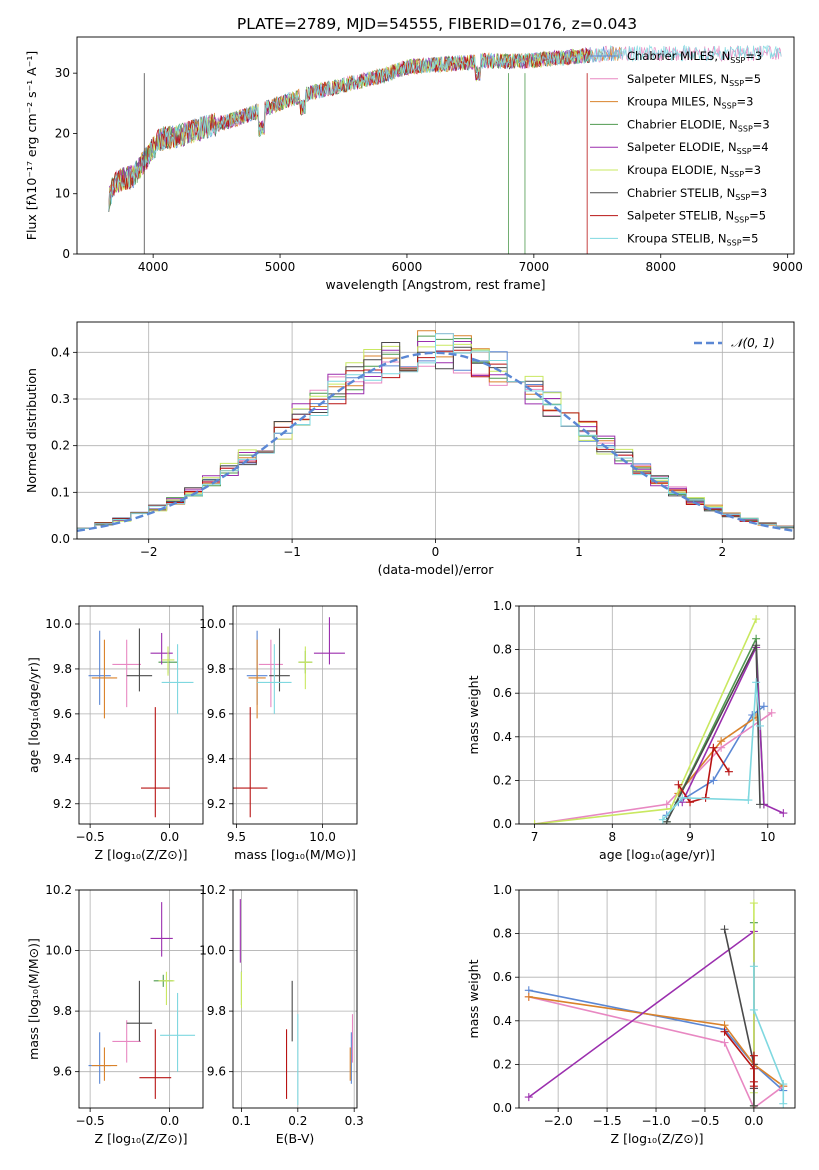  Describe the element at coordinates (657, 854) in the screenshot. I see `x-axis-label: age [log₁₀(age/yr)]` at that location.